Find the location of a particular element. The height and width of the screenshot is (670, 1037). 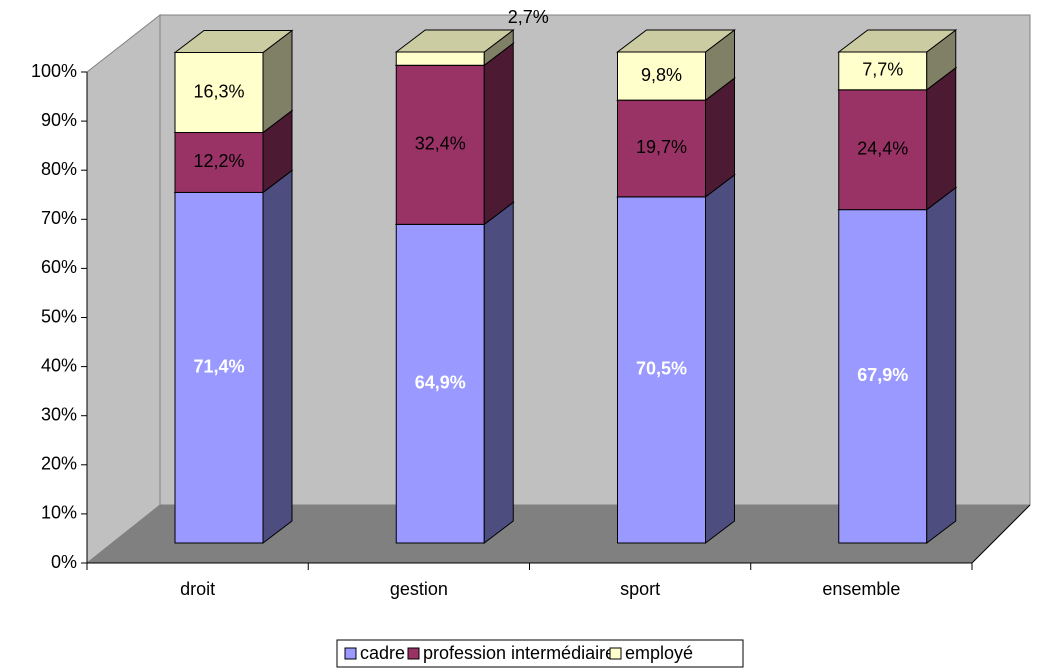

data-label: 2,7% is located at coordinates (528, 17).